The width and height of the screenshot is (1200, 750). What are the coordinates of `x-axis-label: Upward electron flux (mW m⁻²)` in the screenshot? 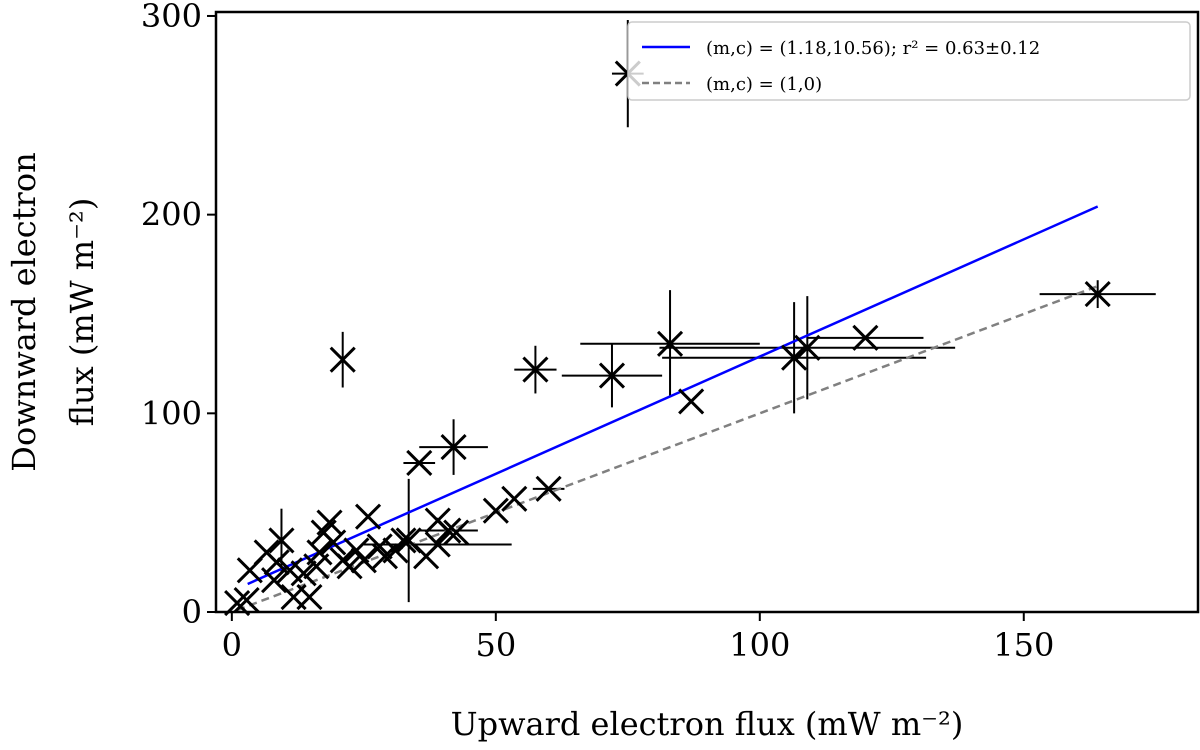 It's located at (707, 724).